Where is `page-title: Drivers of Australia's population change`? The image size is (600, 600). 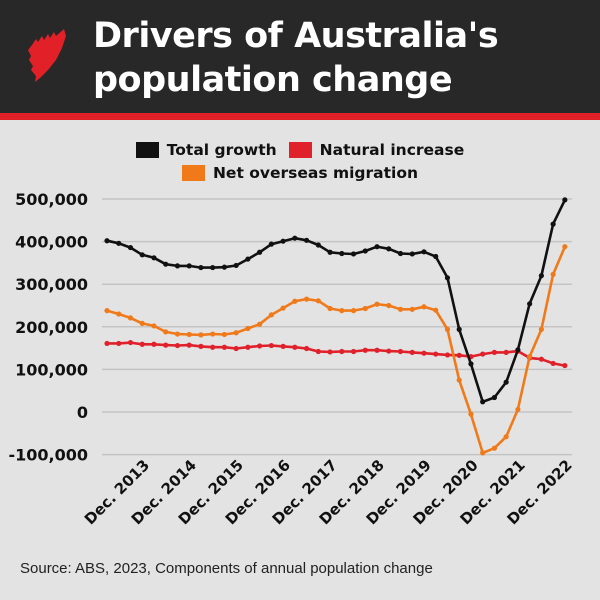
page-title: Drivers of Australia's population change is located at coordinates (296, 58).